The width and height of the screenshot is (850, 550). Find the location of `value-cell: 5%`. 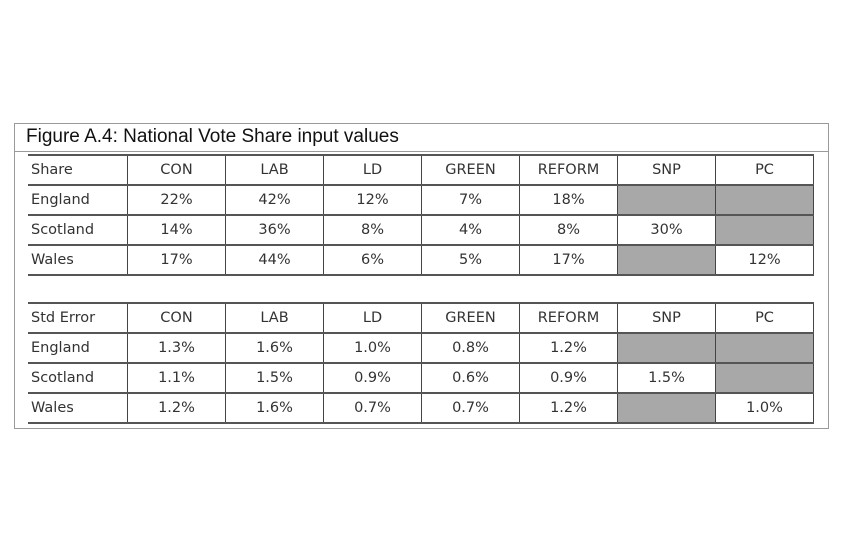

value-cell: 5% is located at coordinates (470, 260).